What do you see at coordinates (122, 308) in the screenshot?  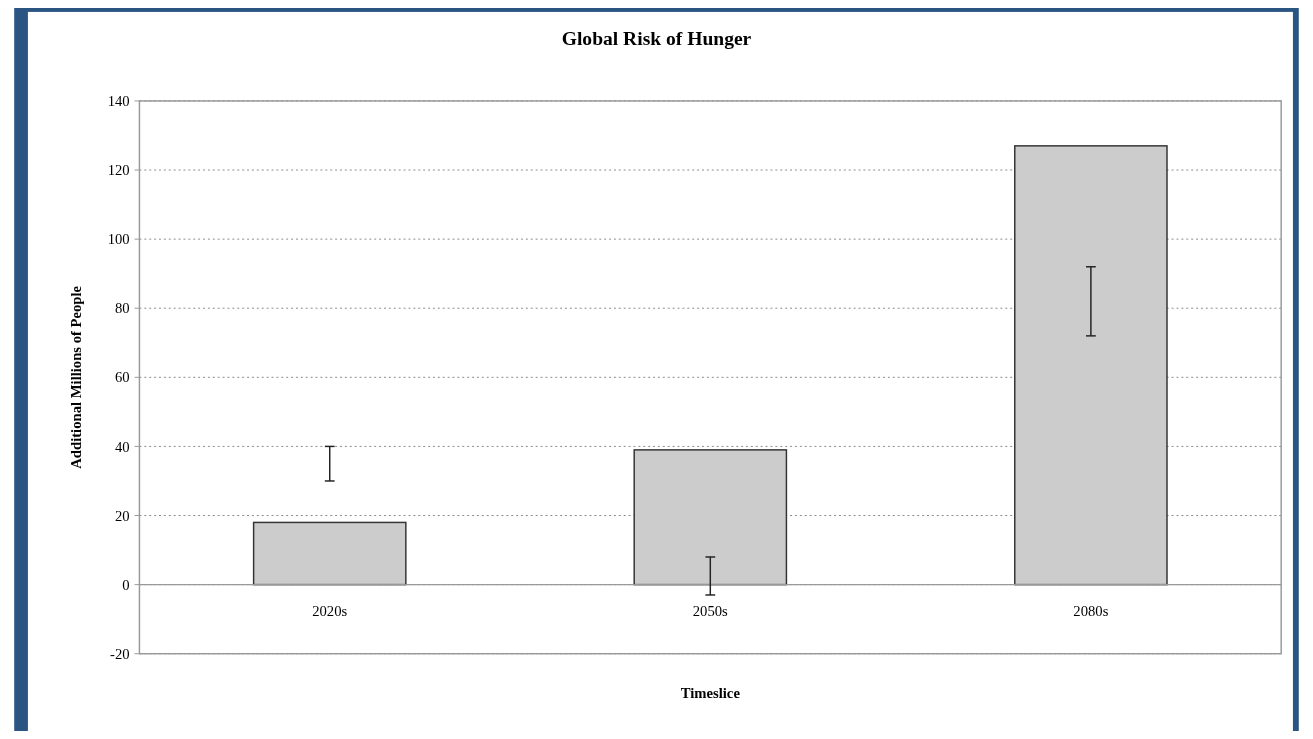 I see `y-tick-label: 80` at bounding box center [122, 308].